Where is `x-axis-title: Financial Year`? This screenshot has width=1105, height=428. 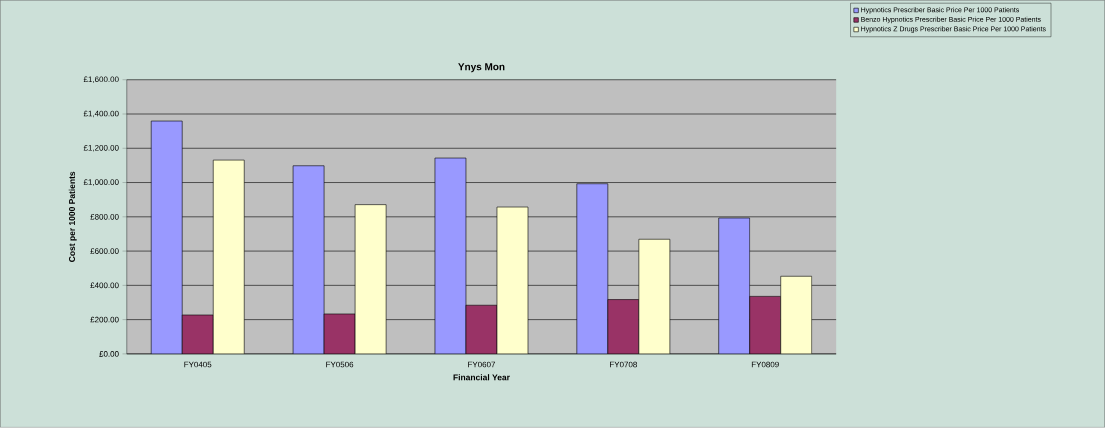
x-axis-title: Financial Year is located at coordinates (481, 377).